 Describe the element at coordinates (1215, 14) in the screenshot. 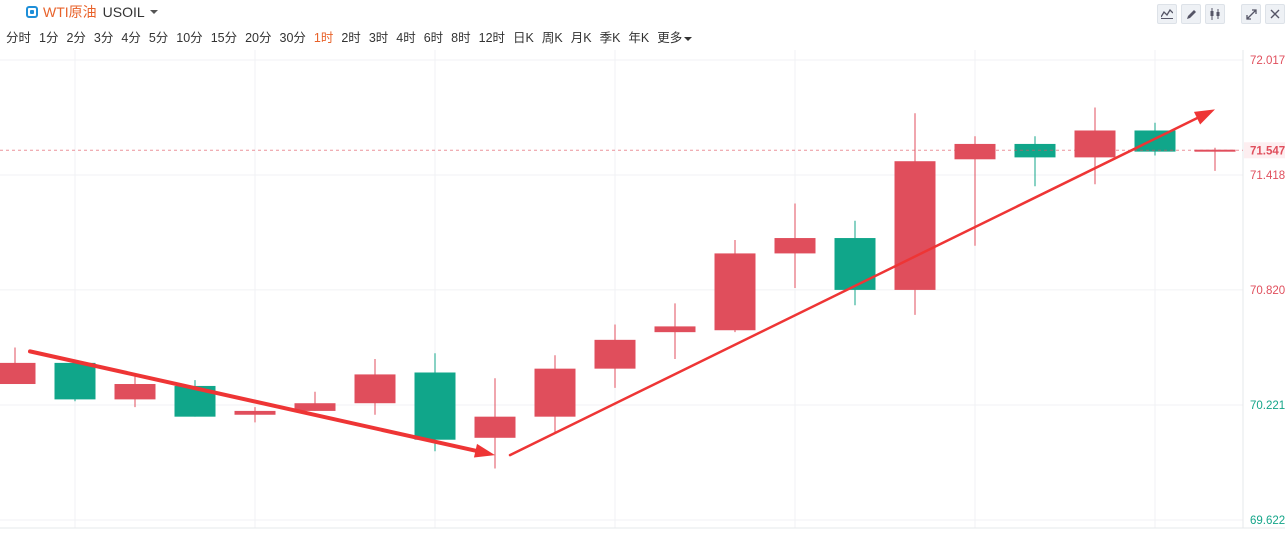

I see `candlestick-icon` at that location.